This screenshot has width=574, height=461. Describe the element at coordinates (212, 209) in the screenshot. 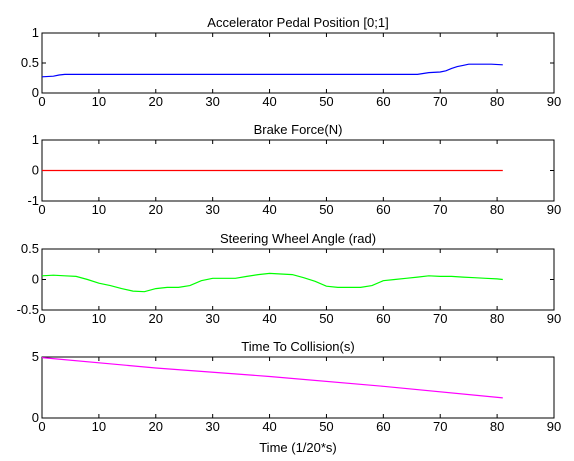

I see `panel-2-xtick-label: 30` at that location.